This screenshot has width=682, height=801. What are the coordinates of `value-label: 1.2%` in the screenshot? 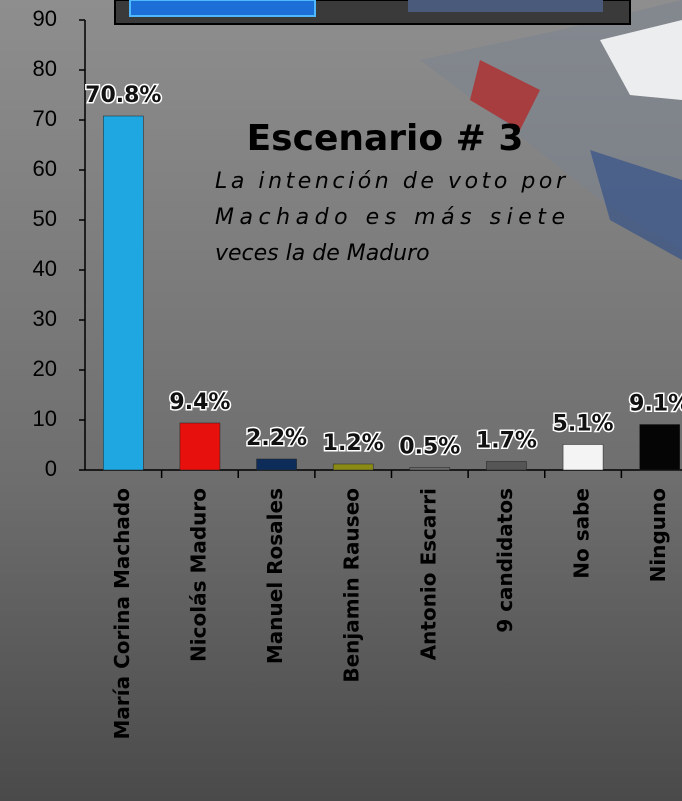 It's located at (353, 443).